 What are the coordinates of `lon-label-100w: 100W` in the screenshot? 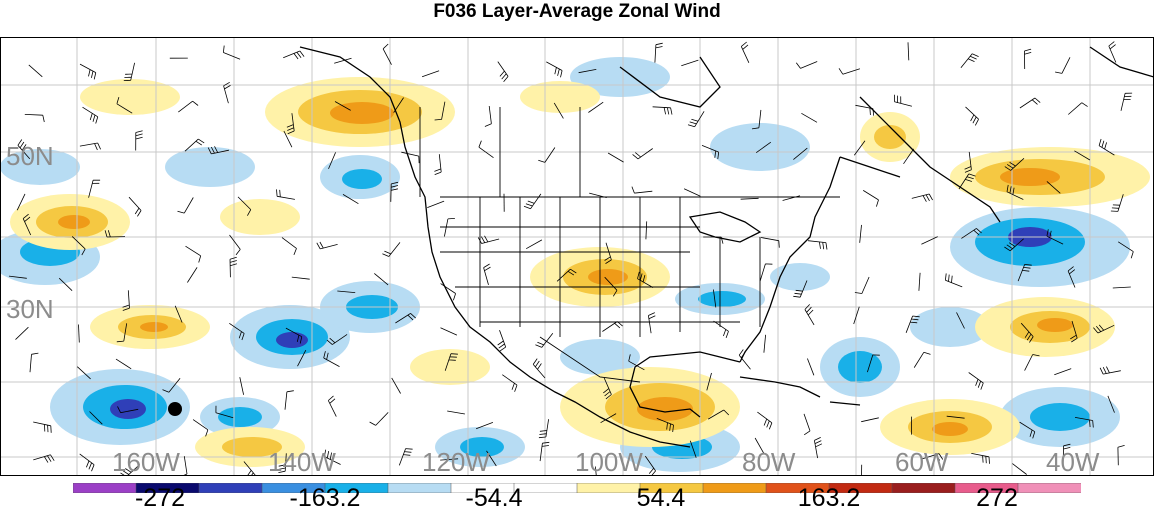 It's located at (609, 461).